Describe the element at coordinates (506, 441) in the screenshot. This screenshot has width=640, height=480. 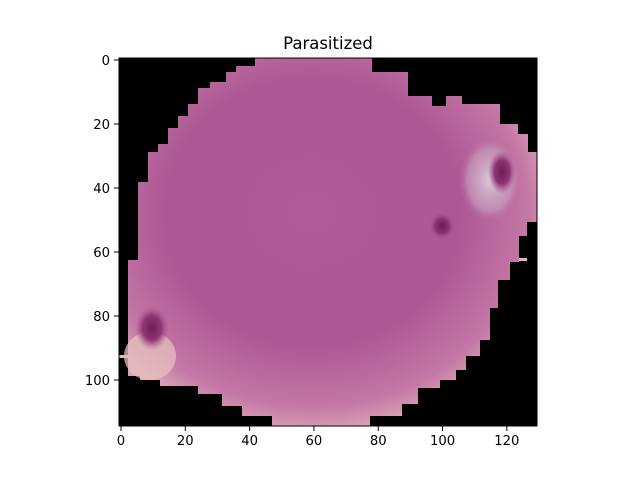
I see `x-tick-label: 120` at that location.